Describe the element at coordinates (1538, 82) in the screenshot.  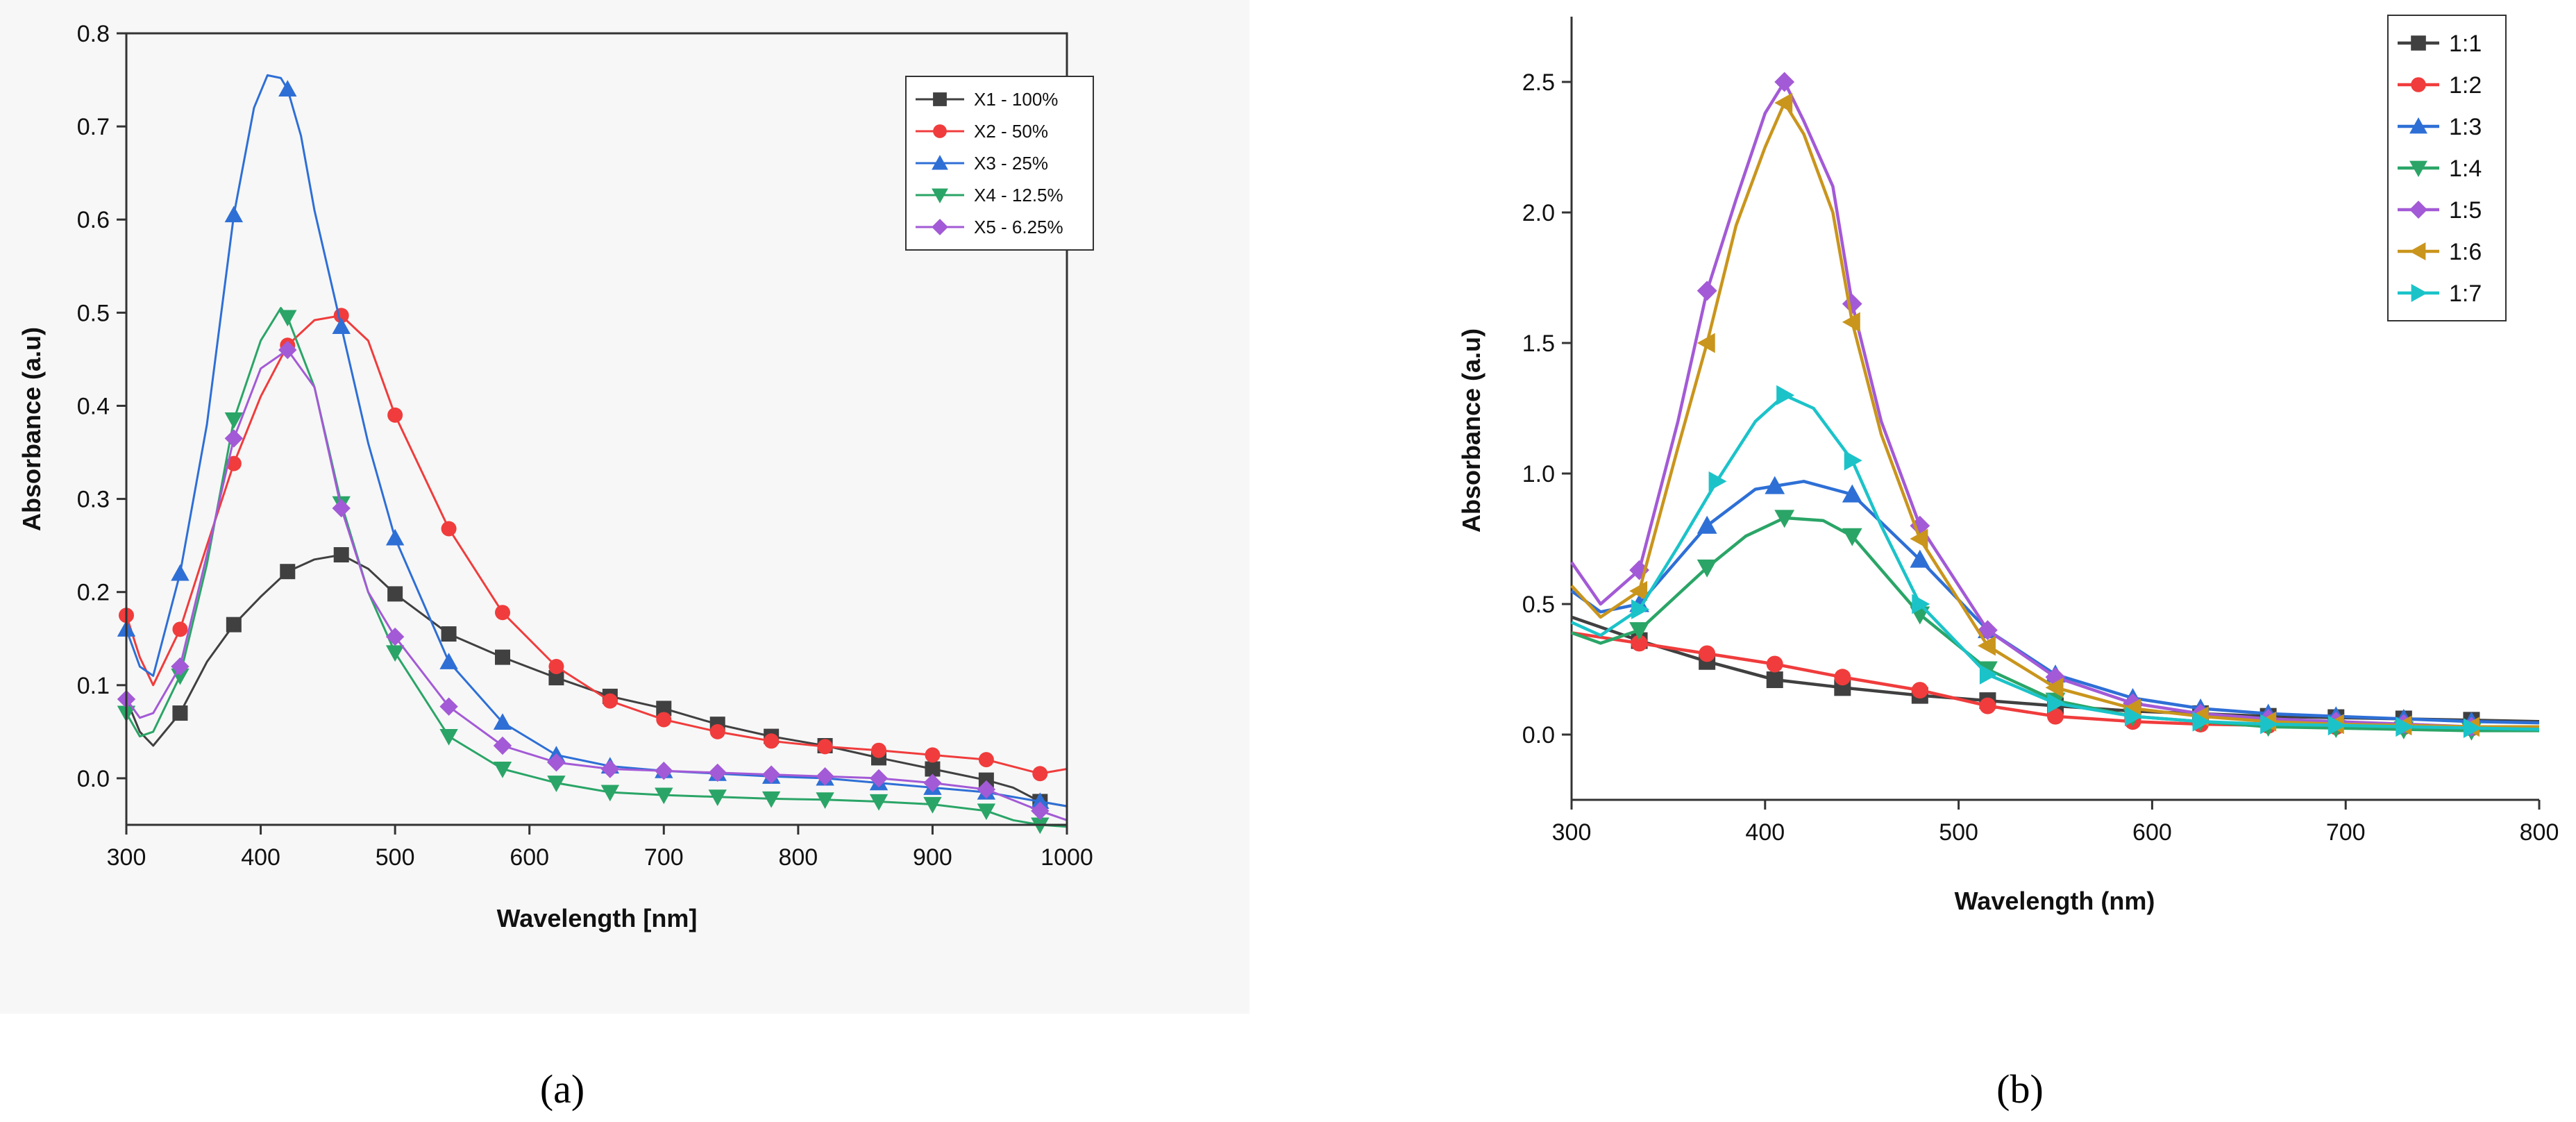
I see `y-tick-label: 2.5` at that location.